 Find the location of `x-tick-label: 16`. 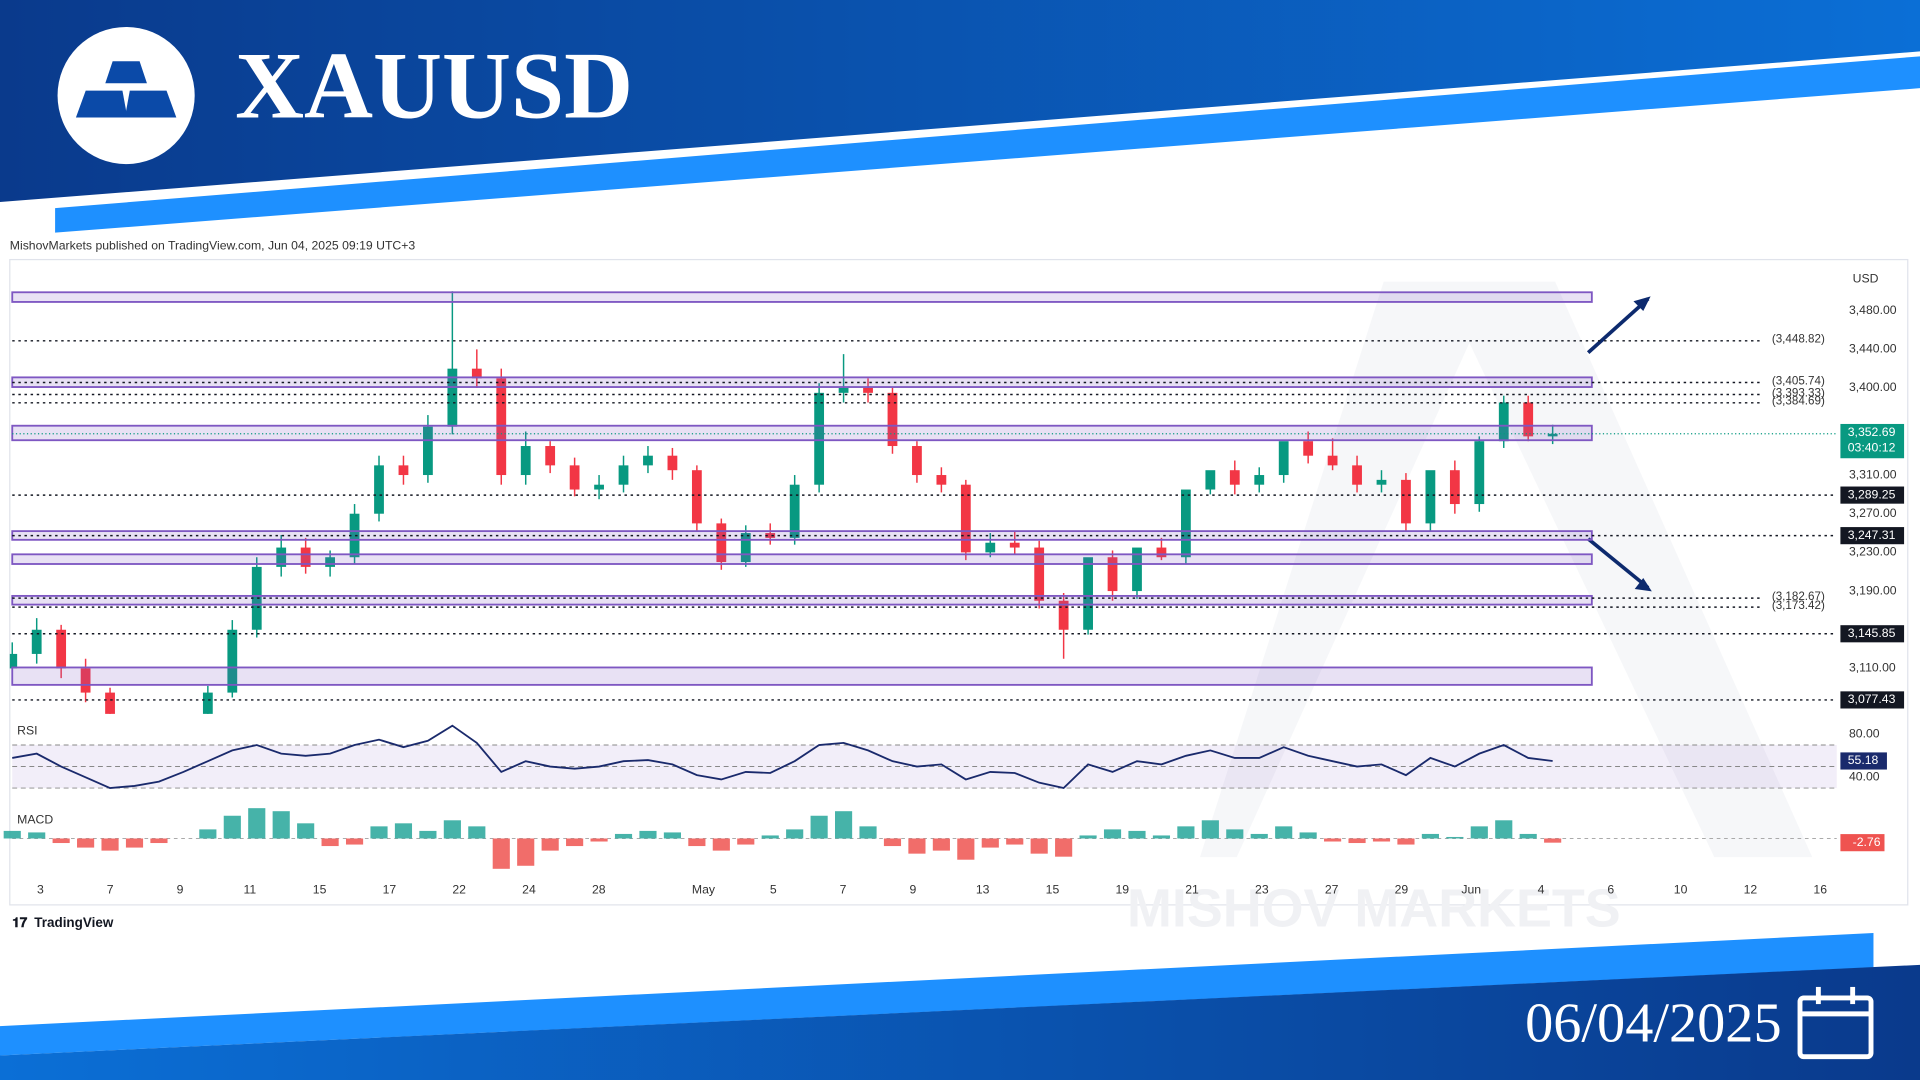

x-tick-label: 16 is located at coordinates (1820, 889).